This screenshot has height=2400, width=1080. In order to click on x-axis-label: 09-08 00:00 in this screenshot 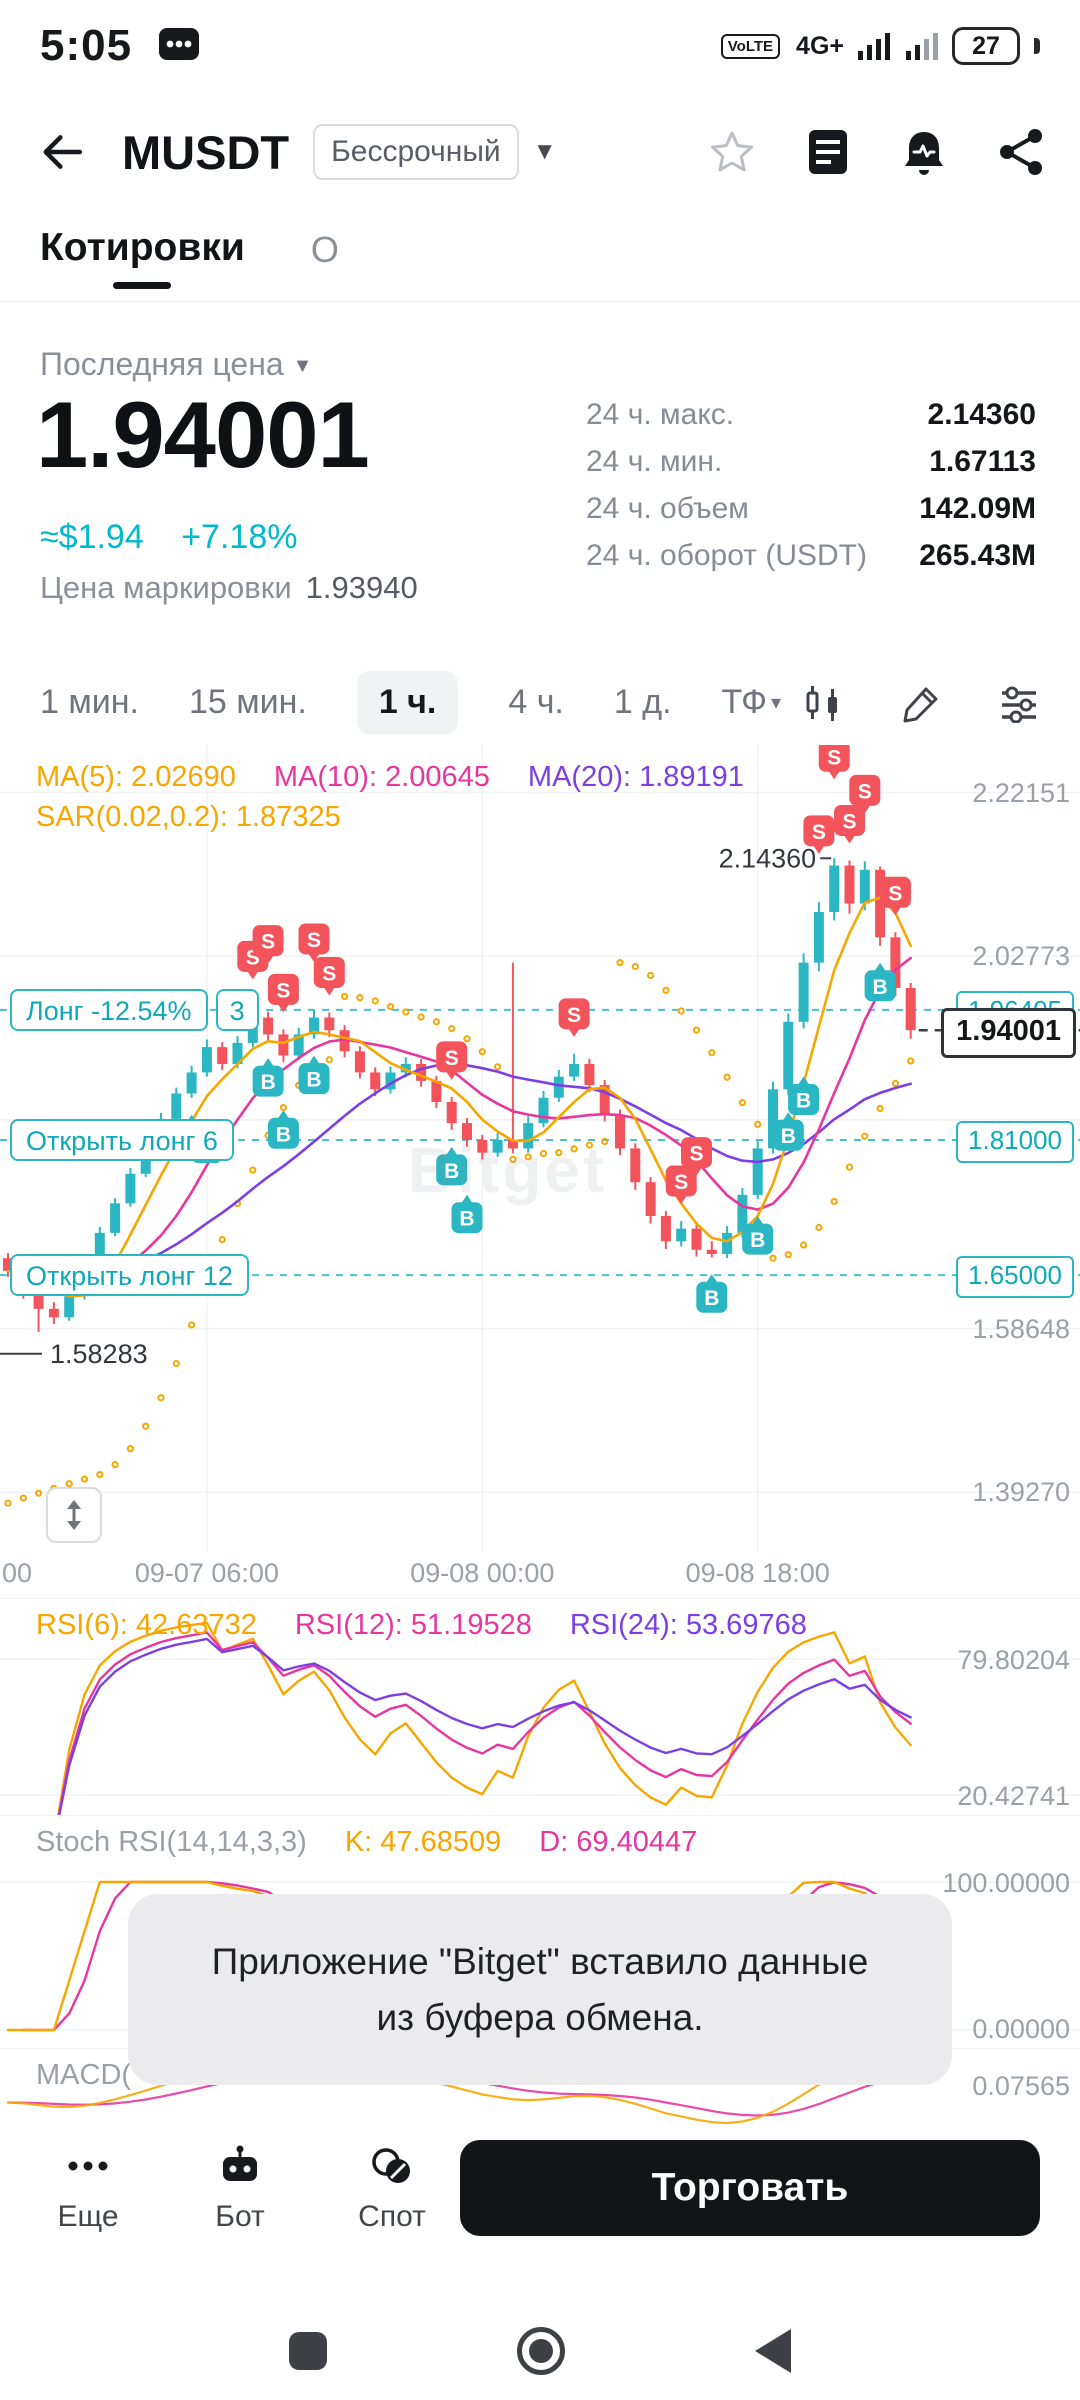, I will do `click(482, 1573)`.